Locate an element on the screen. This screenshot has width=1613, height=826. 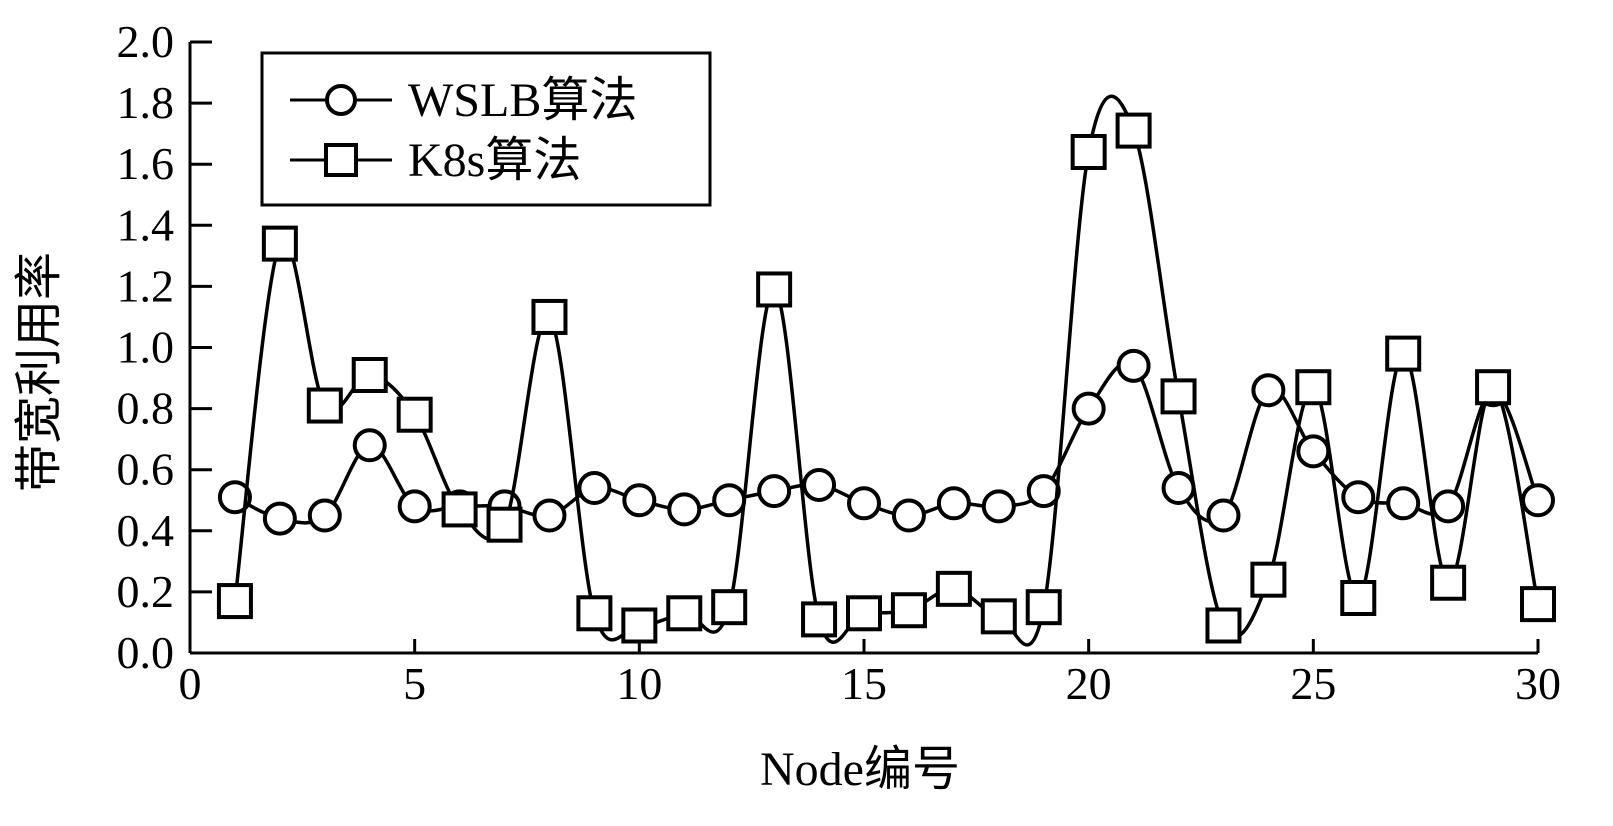
x-tick-label: 15 is located at coordinates (864, 683).